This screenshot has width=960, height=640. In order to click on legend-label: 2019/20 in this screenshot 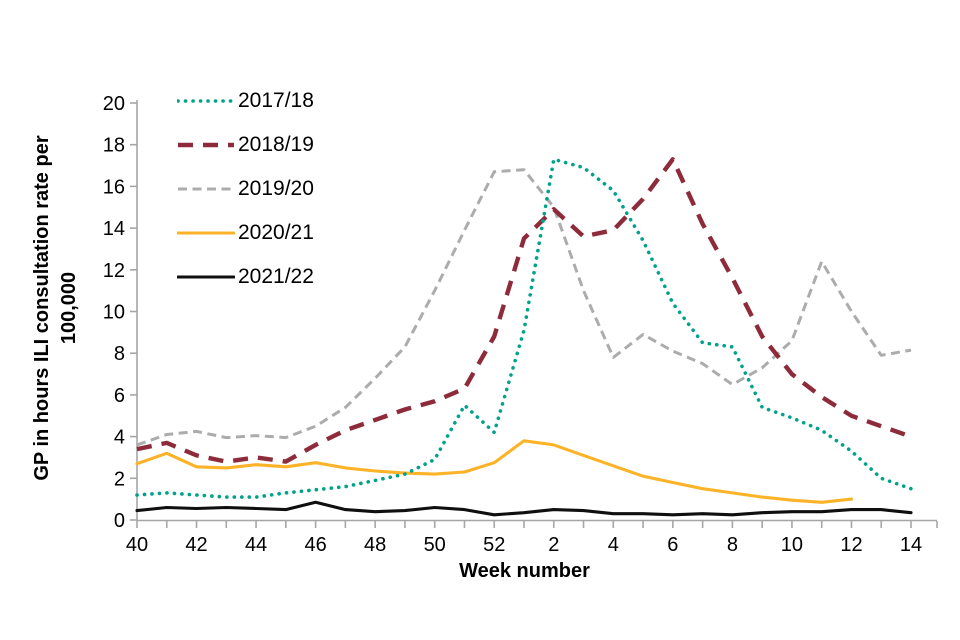, I will do `click(276, 188)`.